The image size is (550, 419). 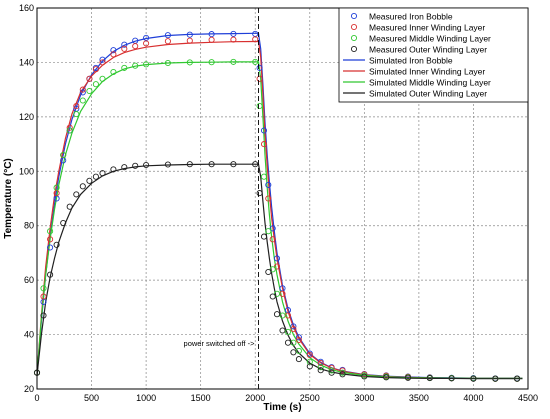 I want to click on y-tick-label: 40, so click(x=29, y=335).